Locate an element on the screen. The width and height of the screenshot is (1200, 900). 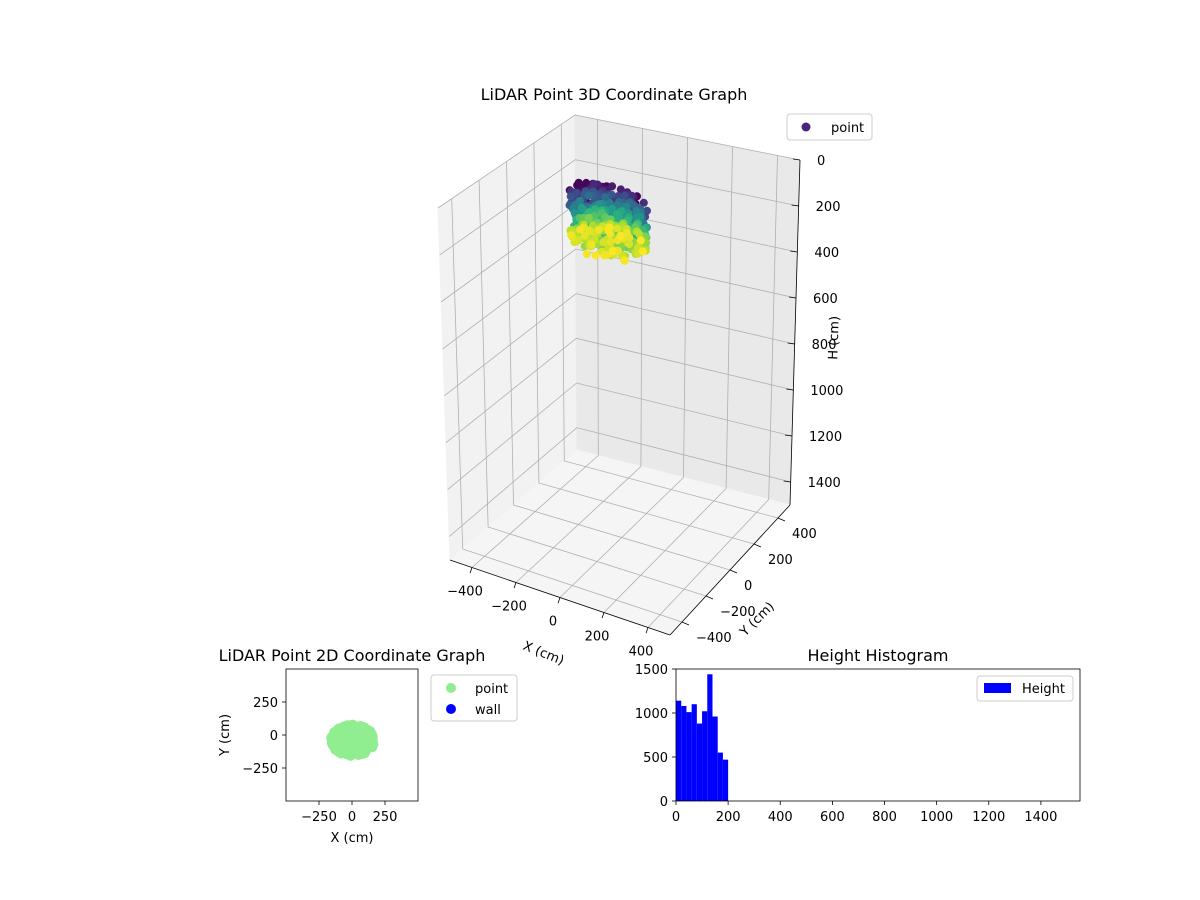
chart-2d-title: LiDAR Point 2D Coordinate Graph is located at coordinates (352, 655).